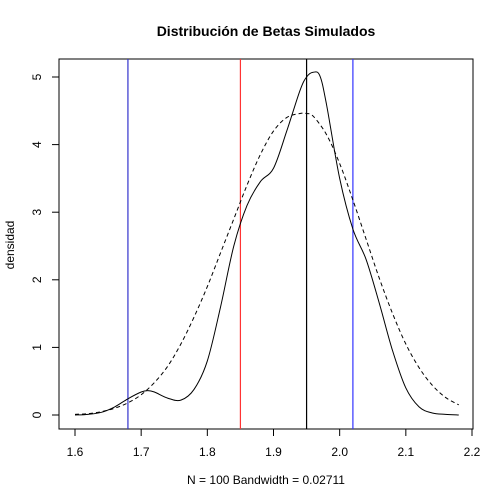 This screenshot has width=504, height=504. Describe the element at coordinates (141, 452) in the screenshot. I see `x-tick-label: 1.7` at that location.